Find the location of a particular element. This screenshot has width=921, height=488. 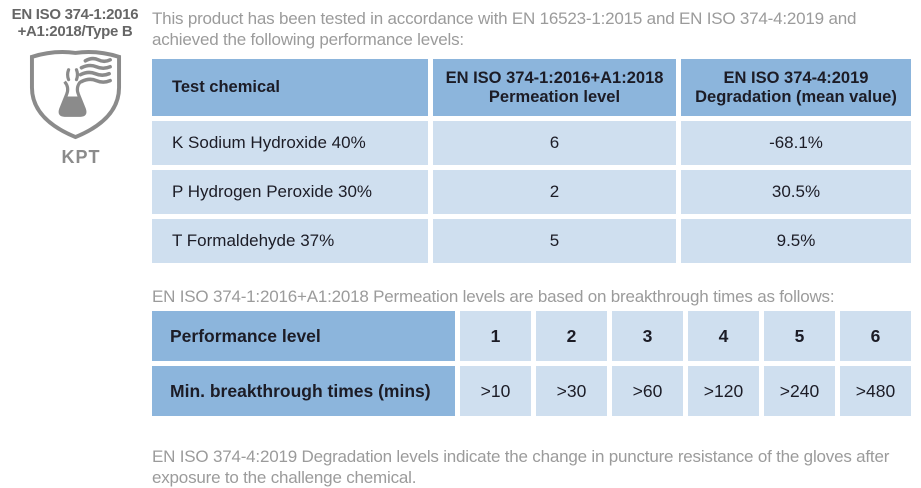

pictogram-standard-line1: EN ISO 374-1:2016 is located at coordinates (75, 14).